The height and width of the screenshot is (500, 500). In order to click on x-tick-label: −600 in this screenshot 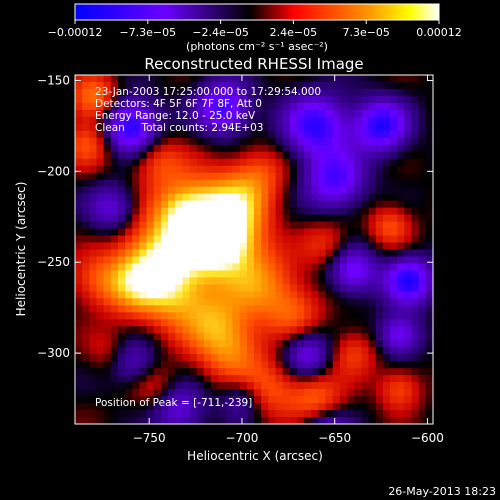, I will do `click(427, 438)`.